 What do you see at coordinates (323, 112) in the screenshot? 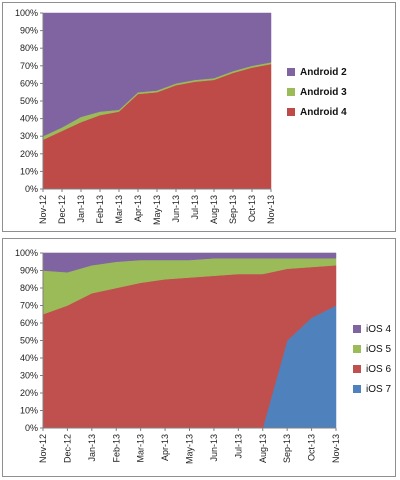
I see `legend-label-android-4: Android 4` at bounding box center [323, 112].